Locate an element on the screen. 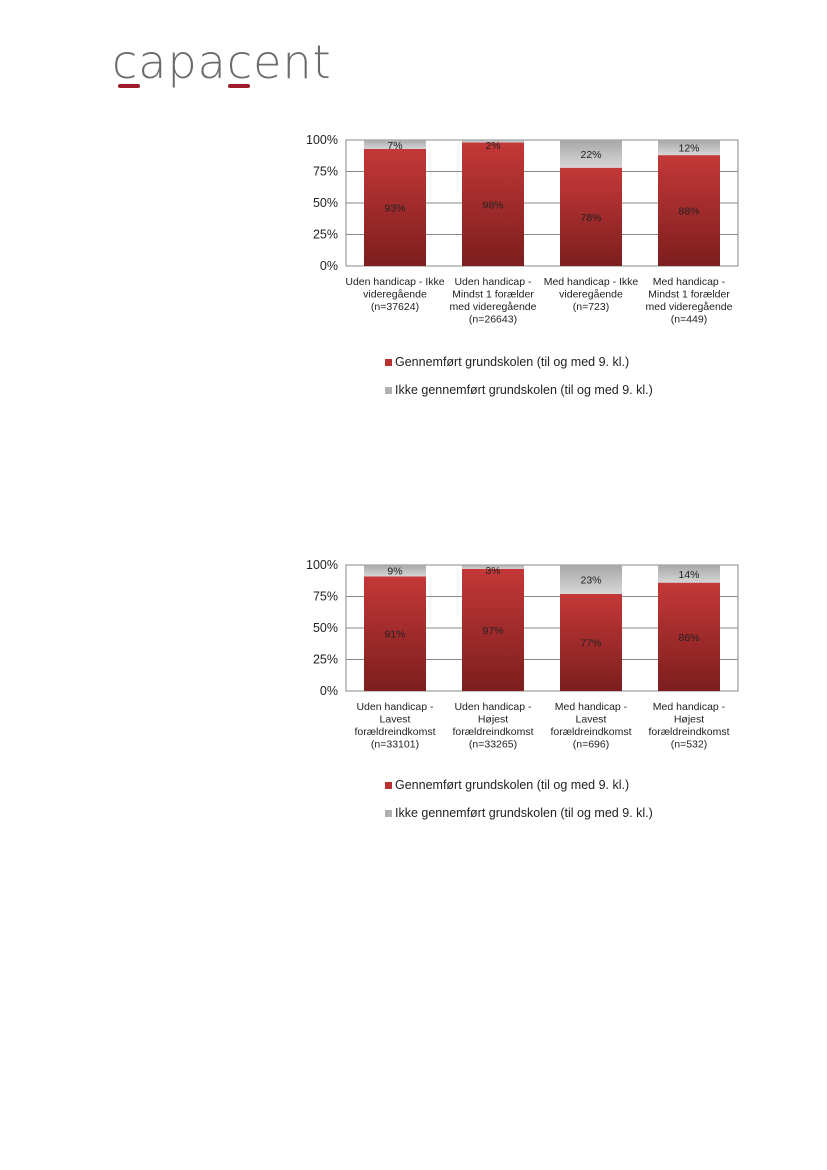 This screenshot has height=1170, width=827. data-label-not-completed: 7% is located at coordinates (394, 146).